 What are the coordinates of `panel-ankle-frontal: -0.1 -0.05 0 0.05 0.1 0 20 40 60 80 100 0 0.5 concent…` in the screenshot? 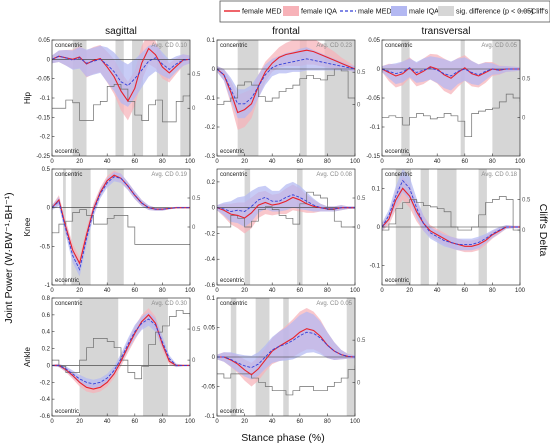 It's located at (283, 360).